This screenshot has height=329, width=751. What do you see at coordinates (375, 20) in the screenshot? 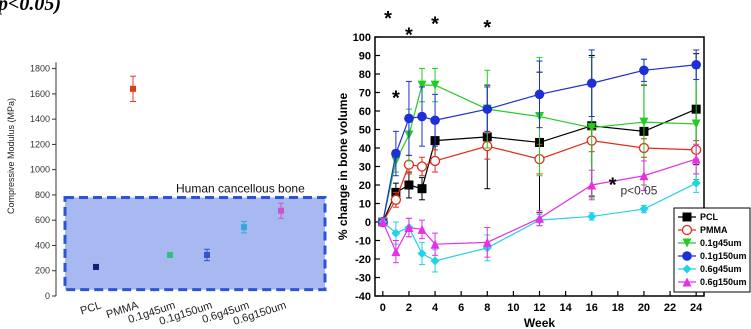
I see `page-header: p<0.05)` at bounding box center [375, 20].